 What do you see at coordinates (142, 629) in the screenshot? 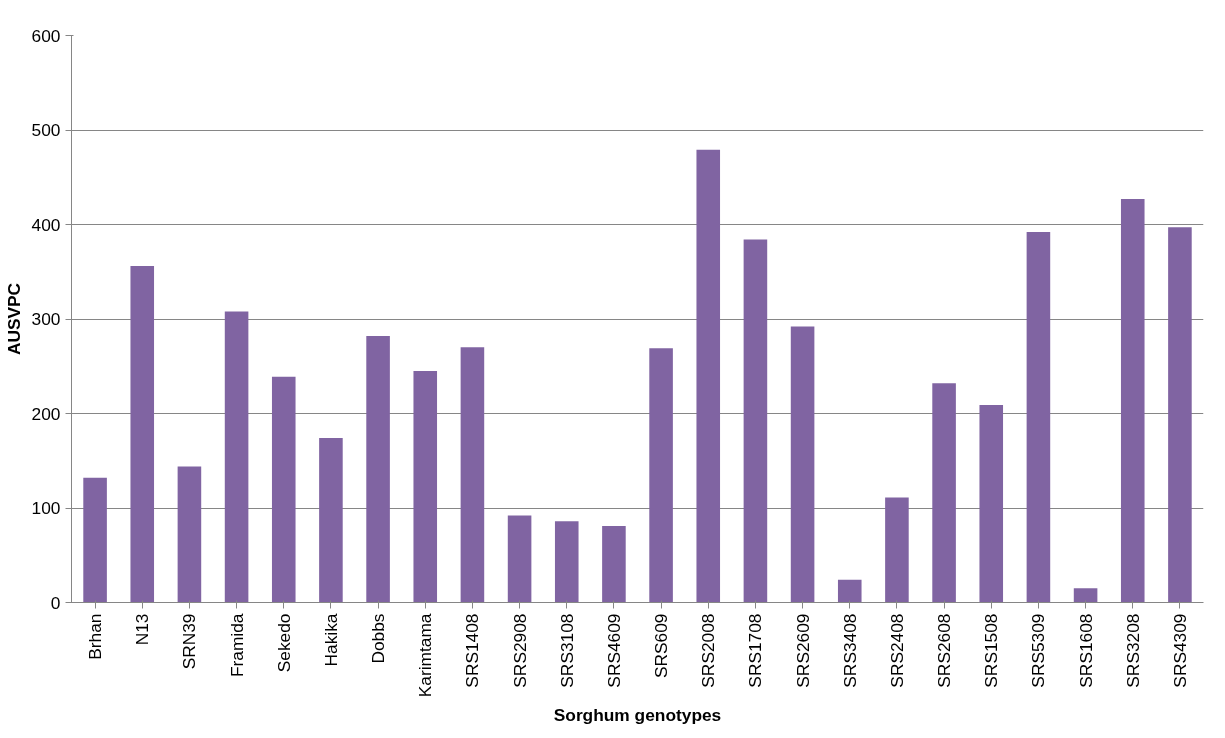
I see `x-tick-label: N13` at bounding box center [142, 629].